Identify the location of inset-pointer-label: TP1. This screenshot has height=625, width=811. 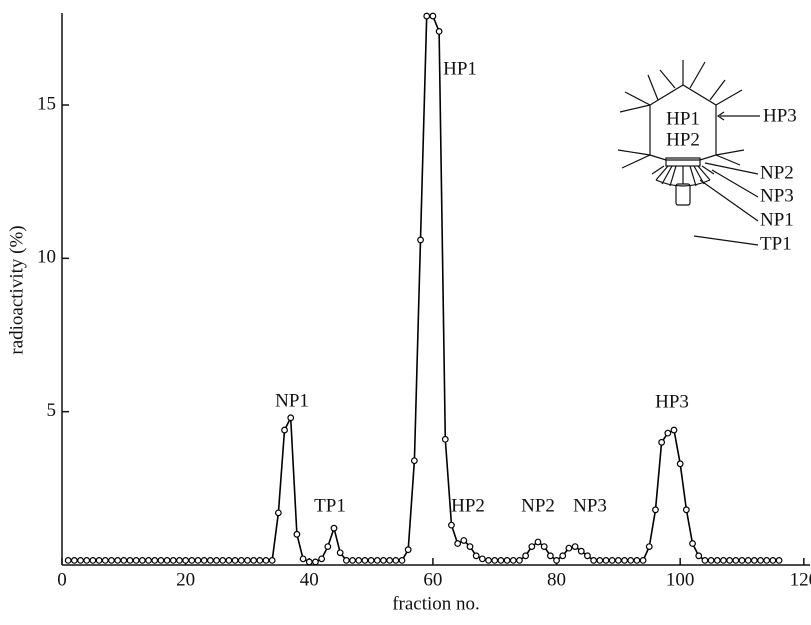
(776, 243).